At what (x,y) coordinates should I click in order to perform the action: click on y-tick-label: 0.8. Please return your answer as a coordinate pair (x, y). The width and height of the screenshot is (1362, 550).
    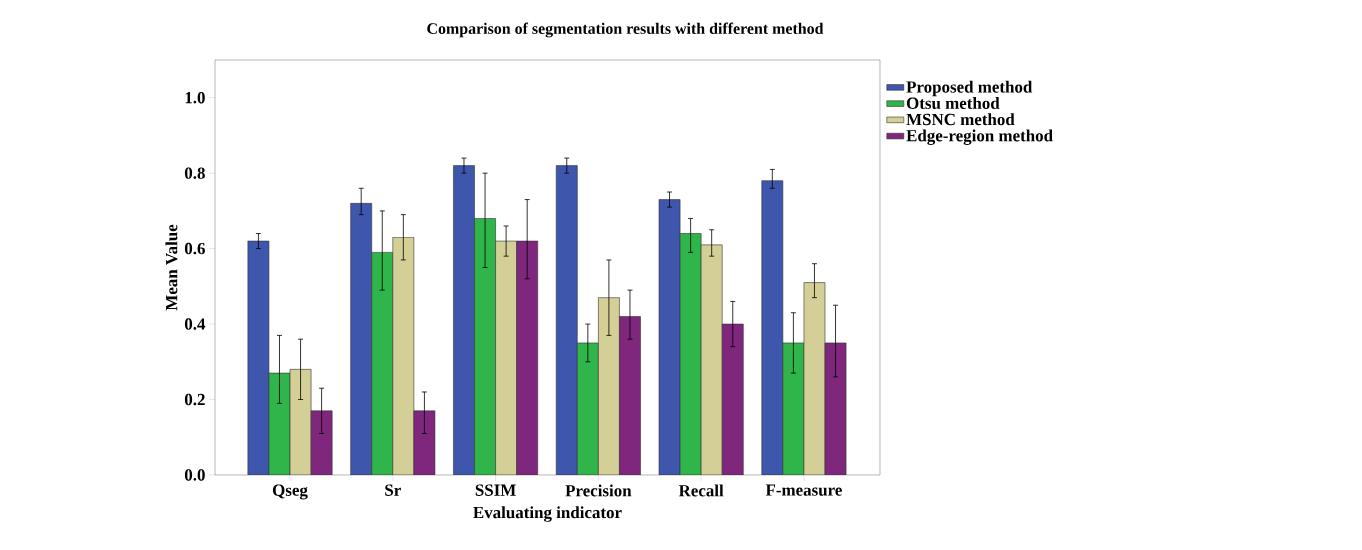
    Looking at the image, I should click on (194, 173).